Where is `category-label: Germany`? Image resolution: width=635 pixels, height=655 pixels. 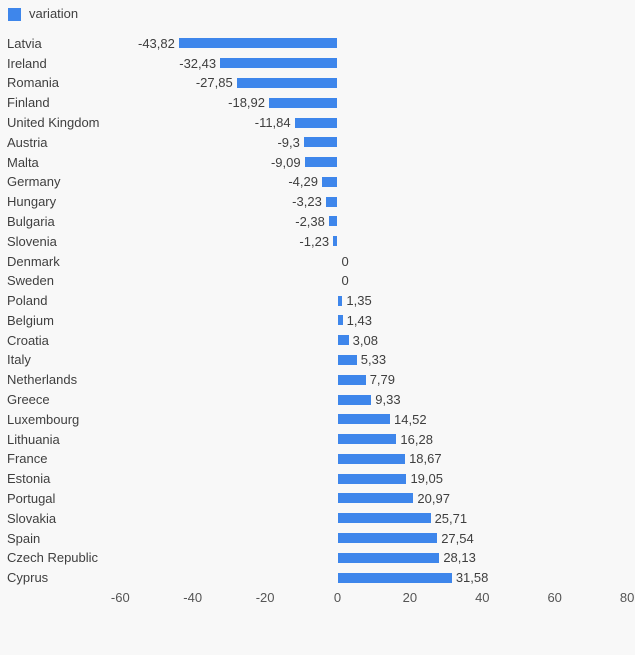
category-label: Germany is located at coordinates (34, 182).